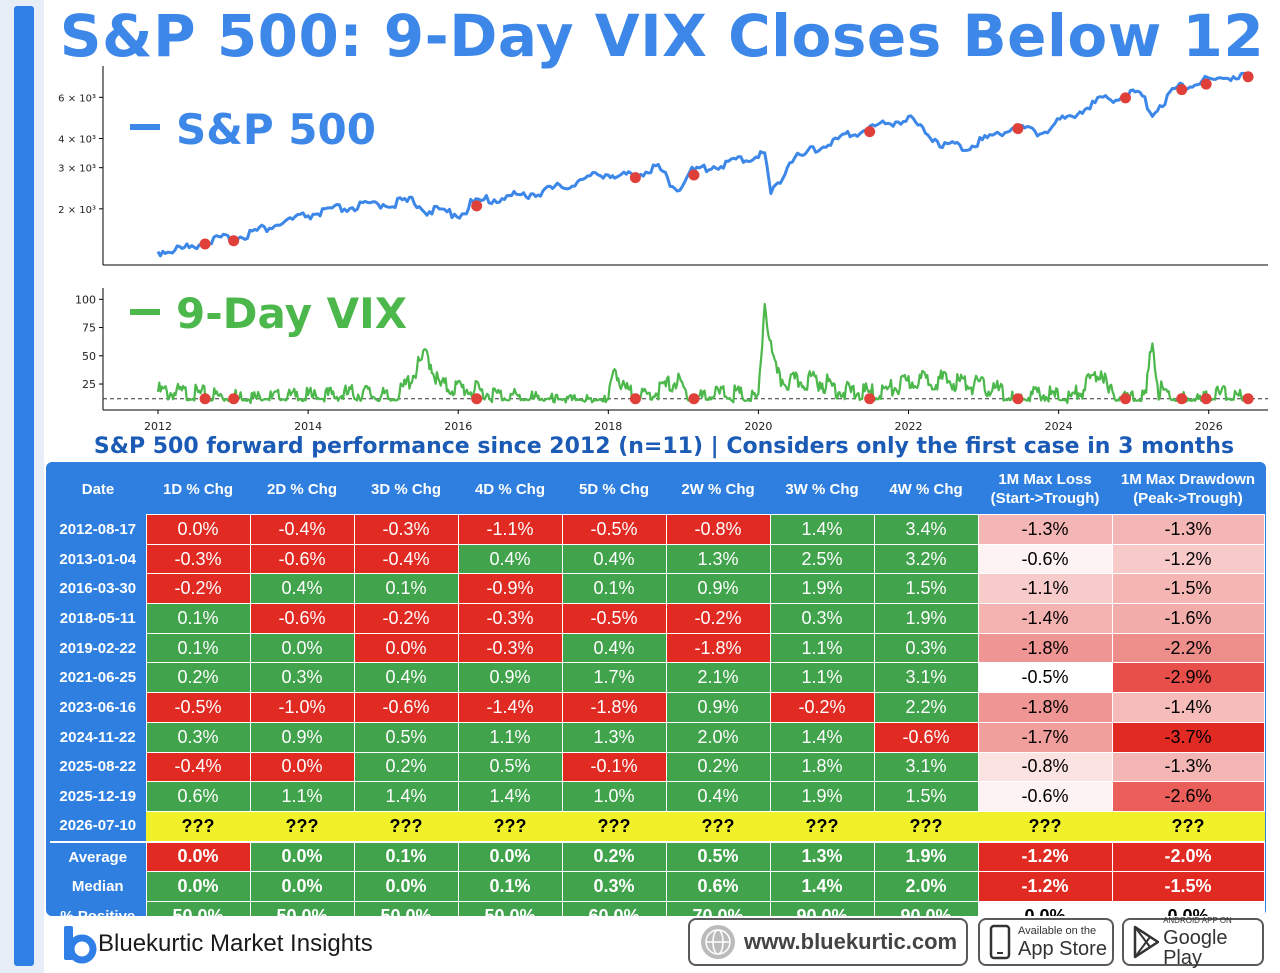 The height and width of the screenshot is (973, 1280). I want to click on vix-x-tick-label: 2016, so click(458, 426).